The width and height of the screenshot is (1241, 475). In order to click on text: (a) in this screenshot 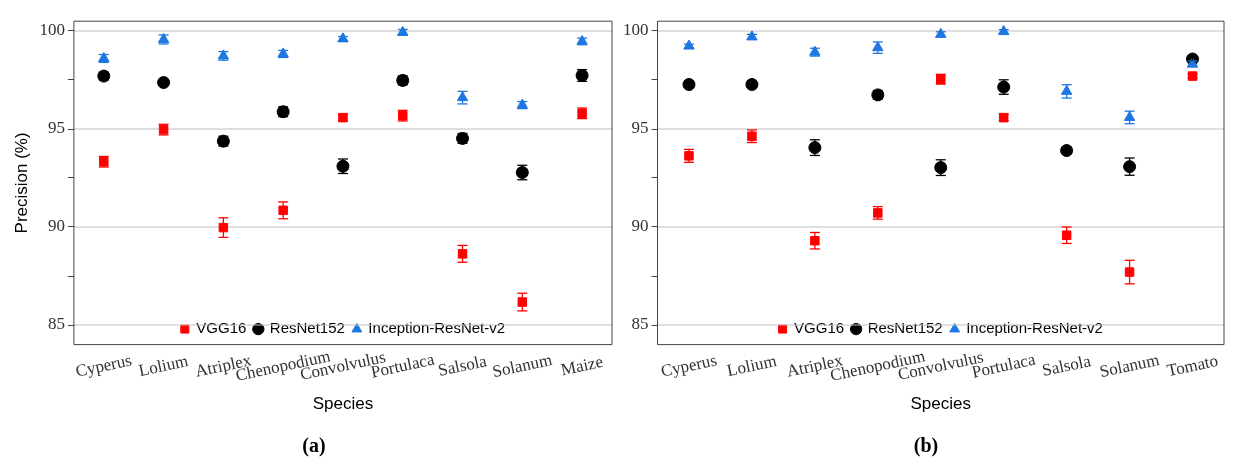, I will do `click(314, 445)`.